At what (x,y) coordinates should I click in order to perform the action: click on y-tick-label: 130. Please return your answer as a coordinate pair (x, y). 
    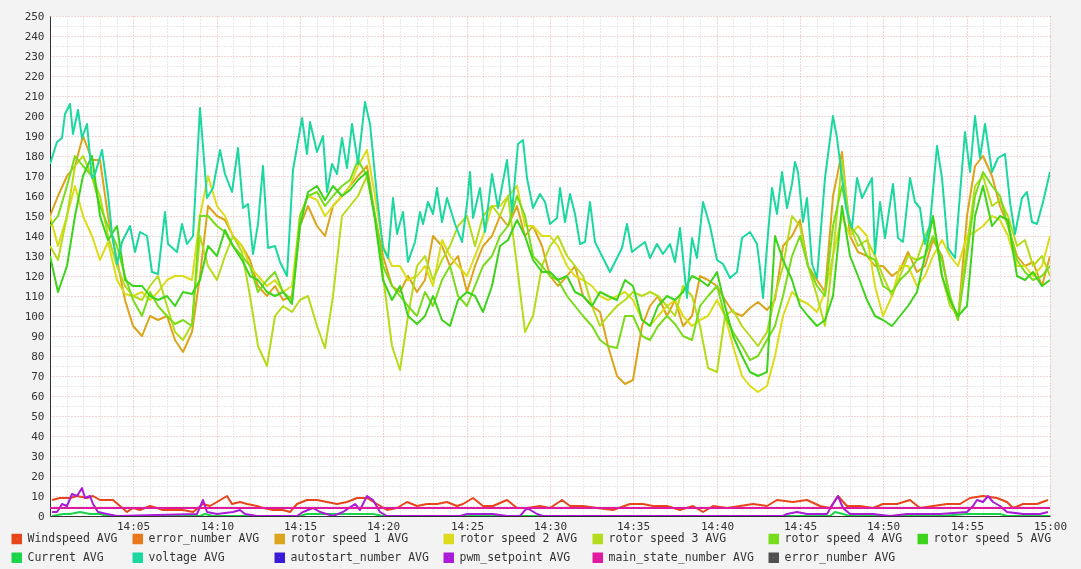
    Looking at the image, I should click on (34, 256).